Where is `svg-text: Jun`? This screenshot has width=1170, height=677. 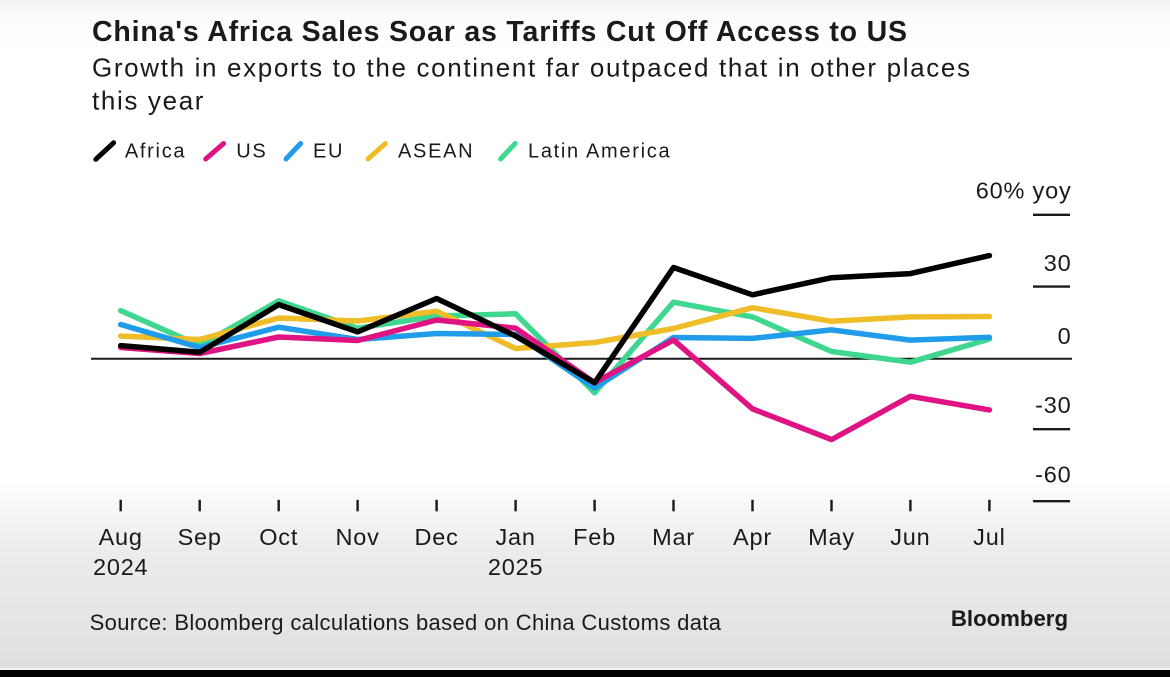
svg-text: Jun is located at coordinates (910, 537).